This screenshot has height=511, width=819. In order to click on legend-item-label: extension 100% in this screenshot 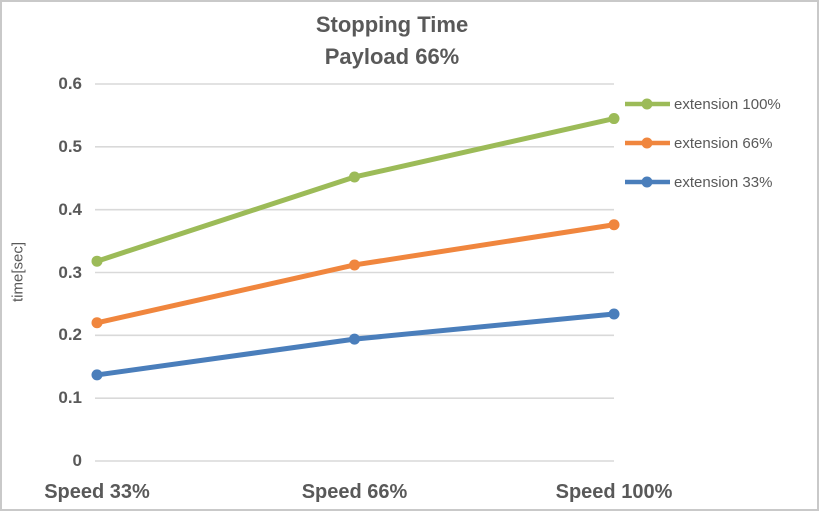, I will do `click(727, 104)`.